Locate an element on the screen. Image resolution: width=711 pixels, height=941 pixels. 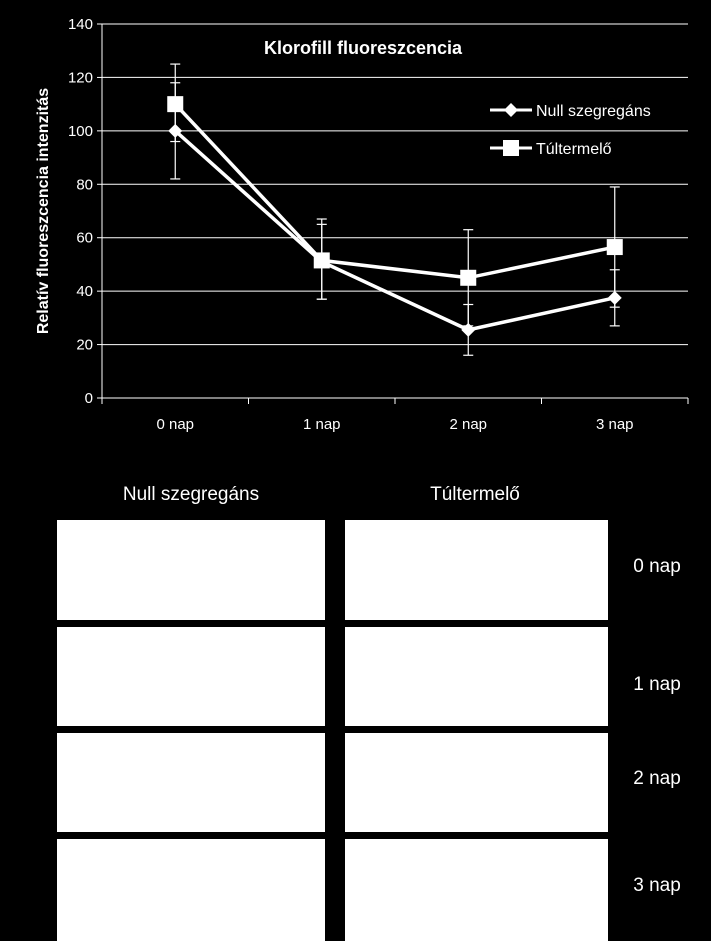
row-label-2-nap: 2 nap is located at coordinates (657, 778).